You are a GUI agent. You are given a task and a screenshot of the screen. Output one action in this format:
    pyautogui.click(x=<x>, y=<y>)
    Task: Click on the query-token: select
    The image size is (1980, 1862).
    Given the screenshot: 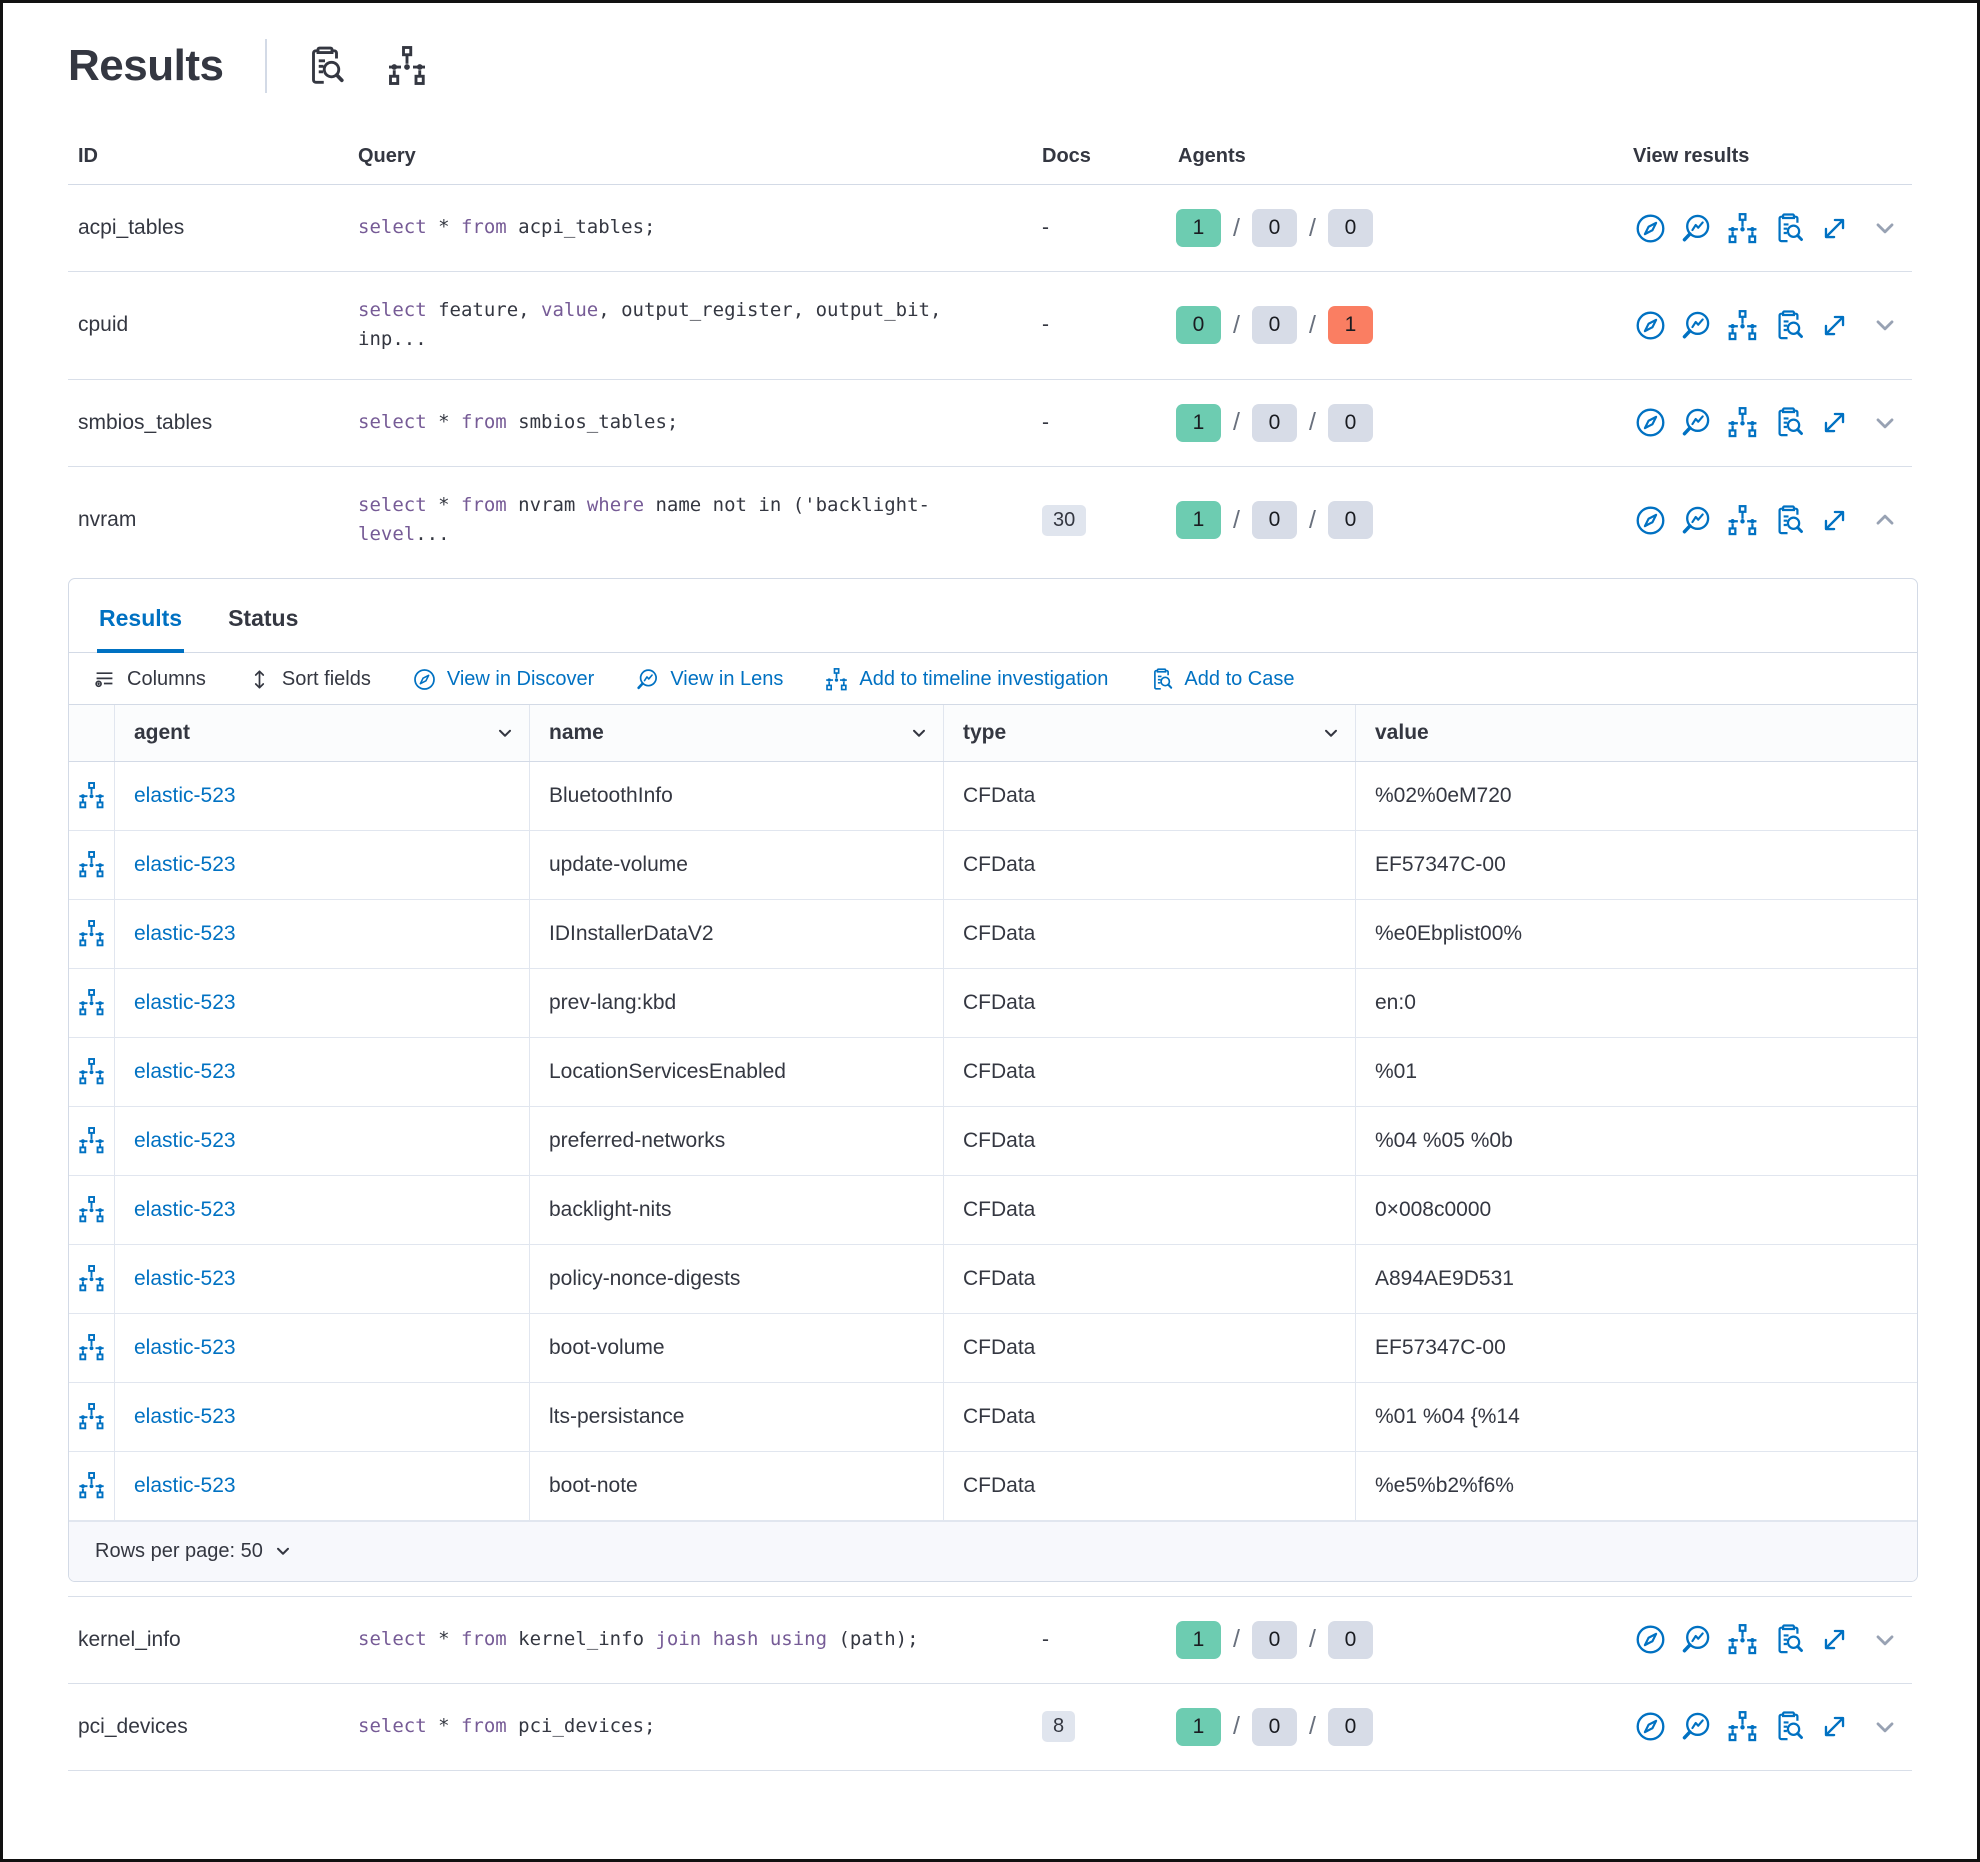 What is the action you would take?
    pyautogui.click(x=392, y=1639)
    